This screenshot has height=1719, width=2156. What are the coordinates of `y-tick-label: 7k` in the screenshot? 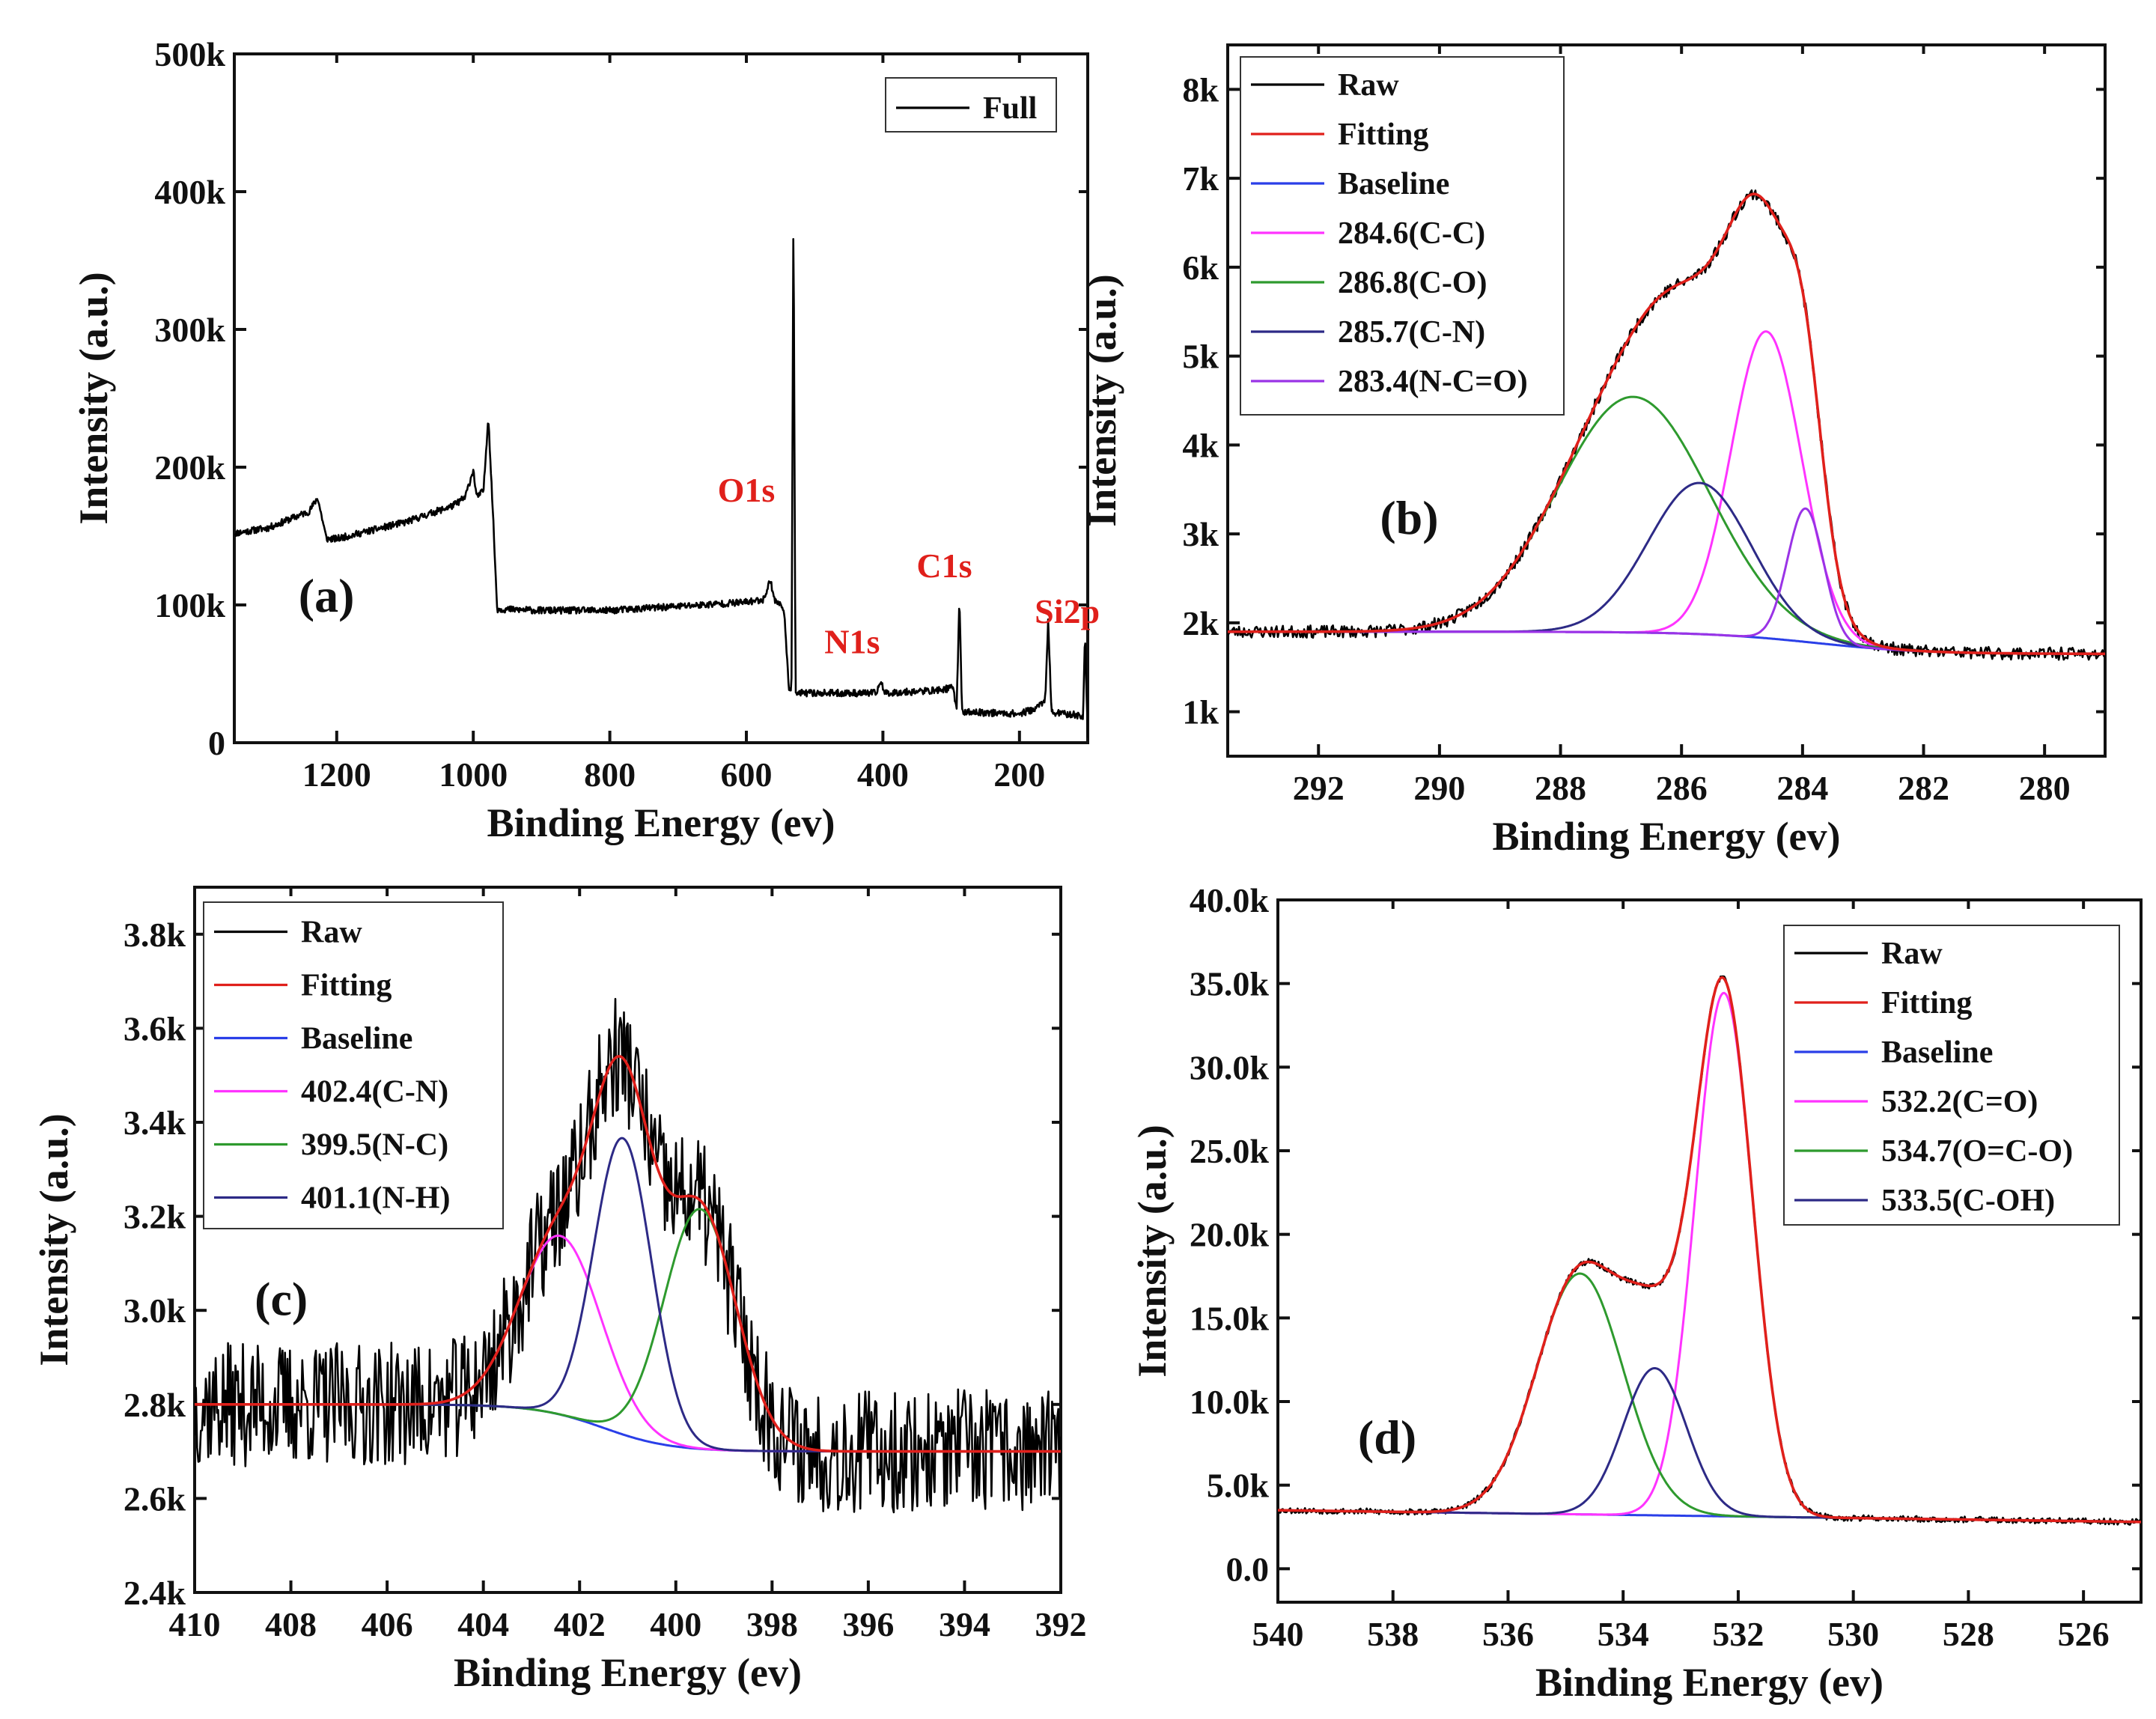 It's located at (1200, 178).